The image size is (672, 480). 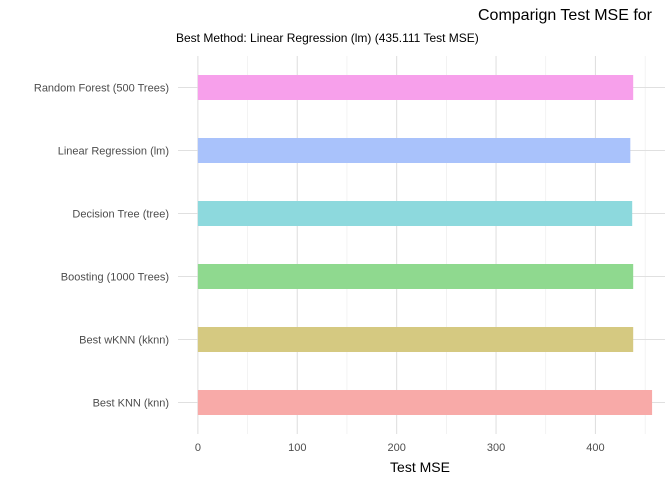 I want to click on y-tick-label: Boosting (1000 Trees), so click(x=115, y=278).